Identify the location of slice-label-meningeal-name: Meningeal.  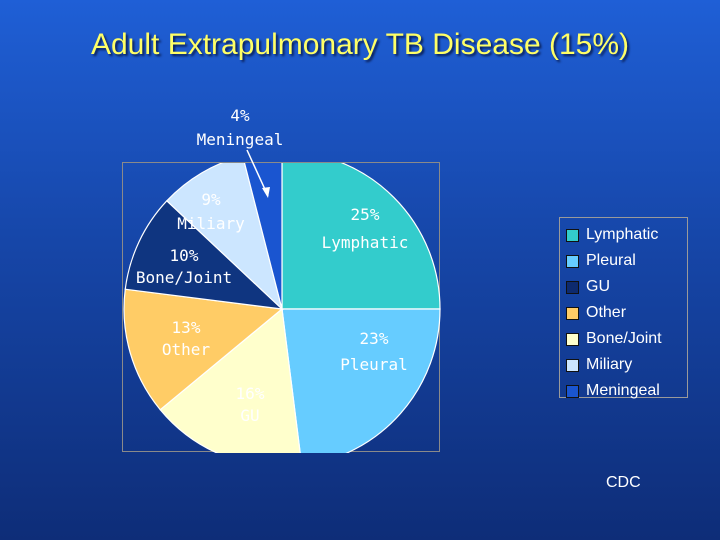
(240, 139).